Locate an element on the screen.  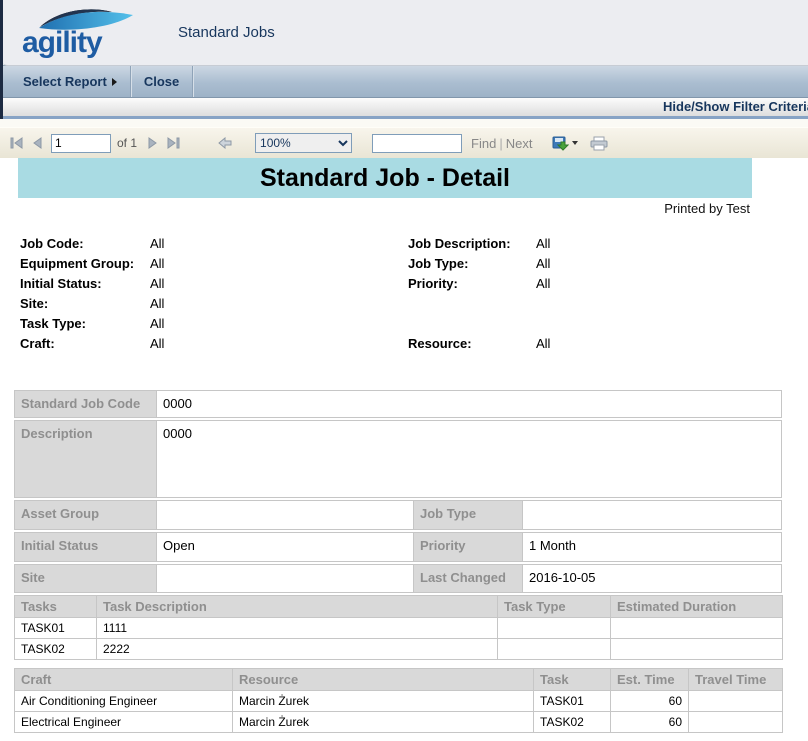
first-page-icon is located at coordinates (12, 143).